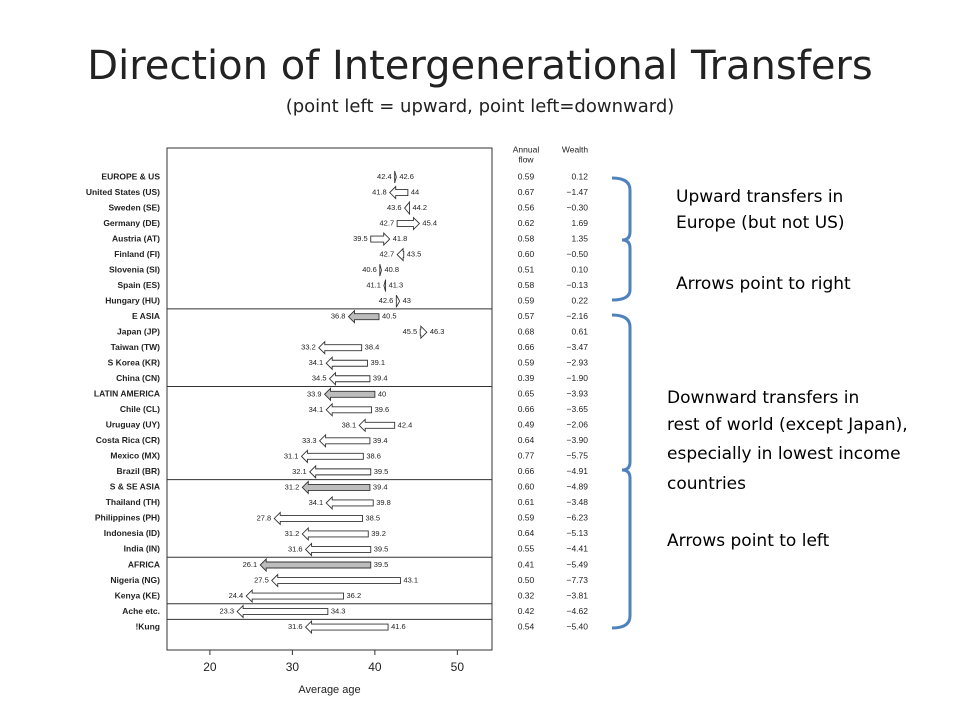  Describe the element at coordinates (577, 440) in the screenshot. I see `wealth-value: −3.90` at that location.